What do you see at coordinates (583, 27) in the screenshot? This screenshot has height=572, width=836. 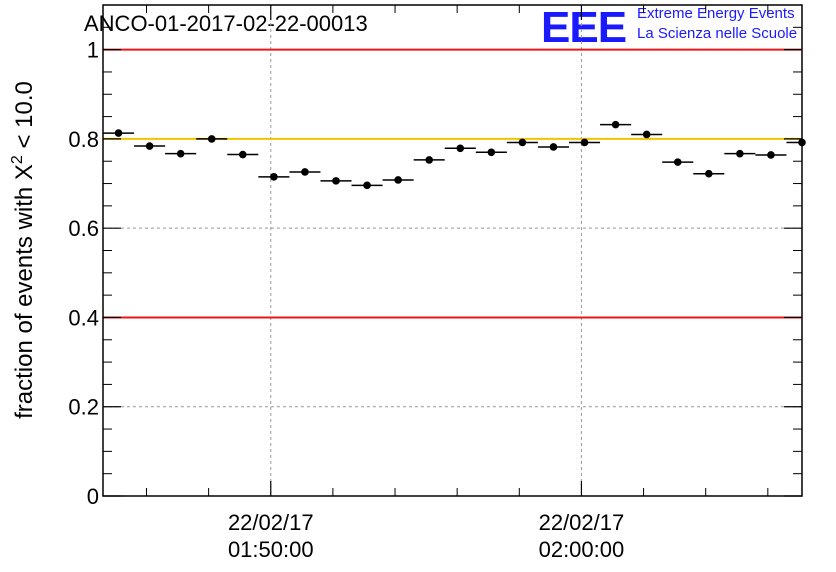 I see `logo-letters: EEE` at bounding box center [583, 27].